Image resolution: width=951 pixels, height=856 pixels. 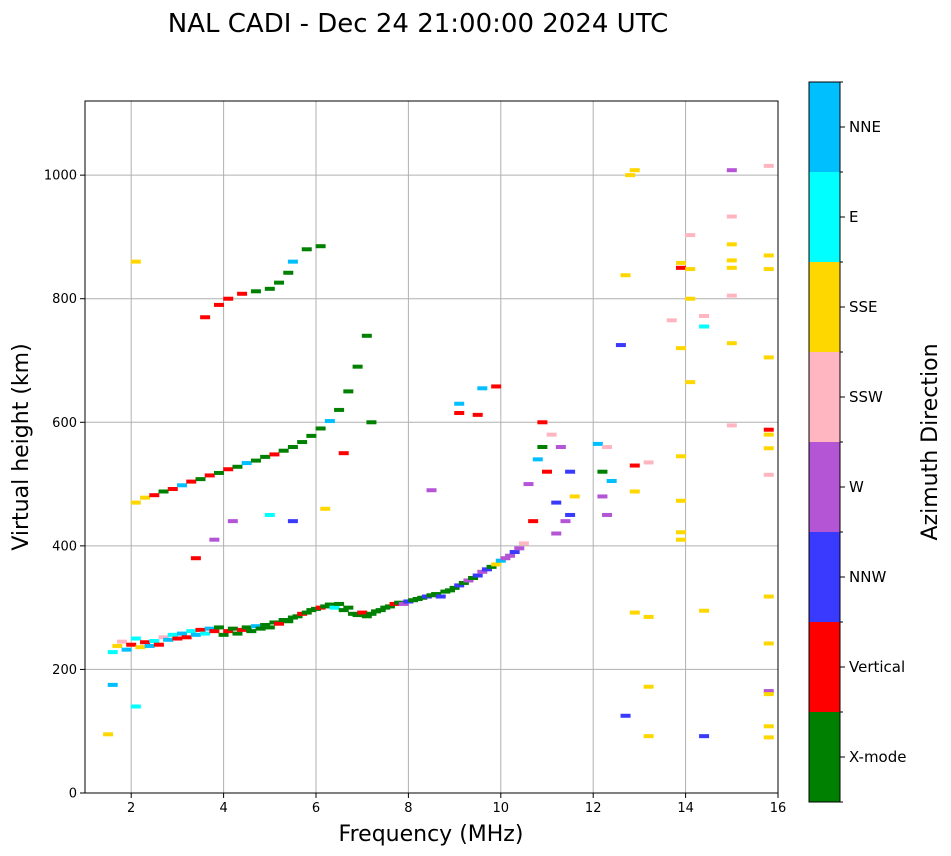 What do you see at coordinates (21, 446) in the screenshot?
I see `y-axis-label: Virtual height (km)` at bounding box center [21, 446].